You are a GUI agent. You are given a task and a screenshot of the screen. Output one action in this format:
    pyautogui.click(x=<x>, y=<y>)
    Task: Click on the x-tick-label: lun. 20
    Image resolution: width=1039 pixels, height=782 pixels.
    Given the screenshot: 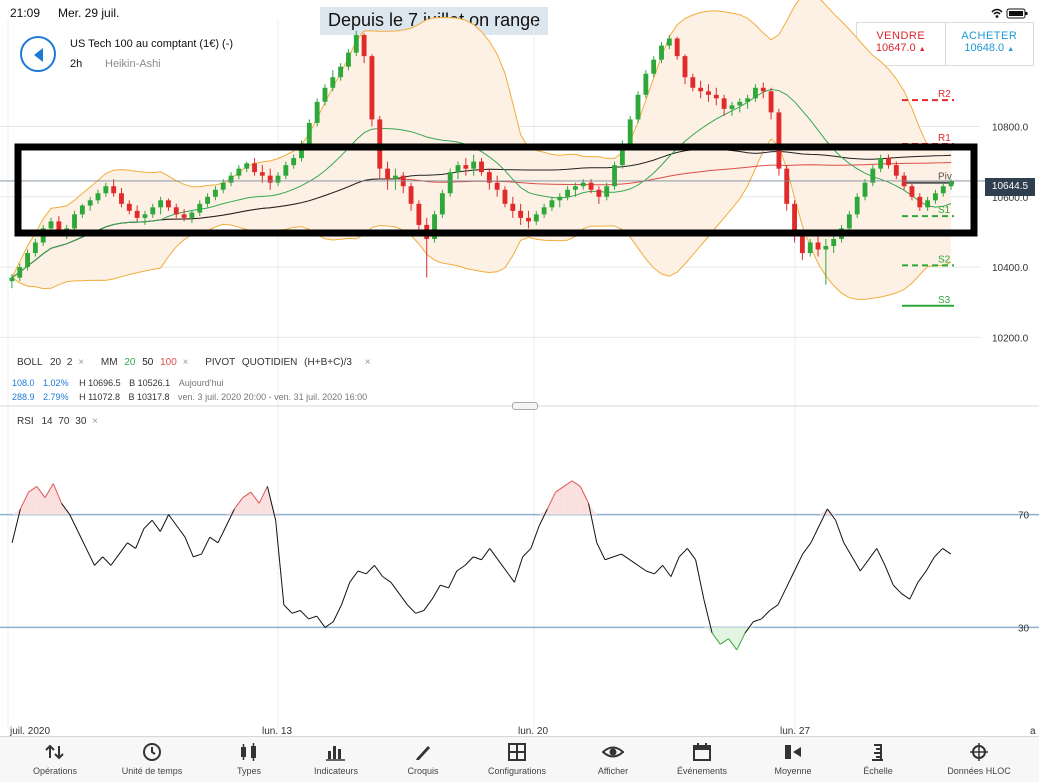 What is the action you would take?
    pyautogui.click(x=533, y=731)
    